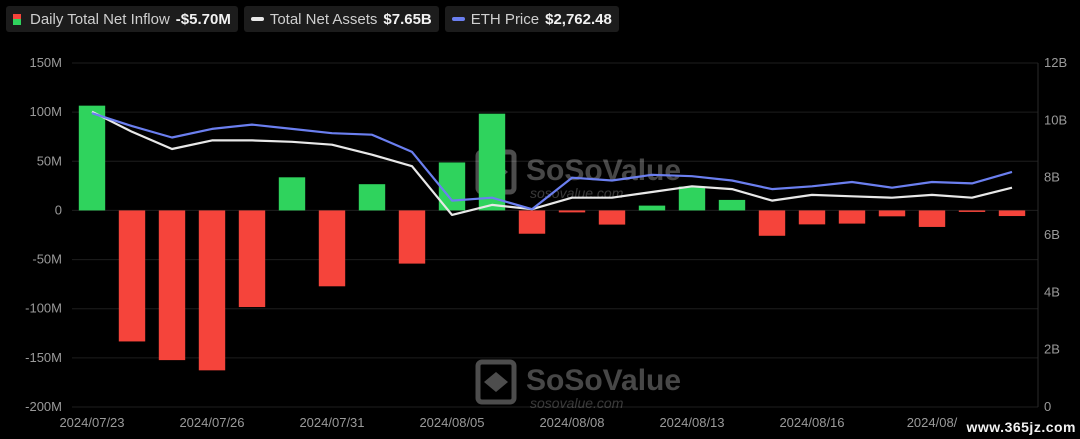  Describe the element at coordinates (932, 422) in the screenshot. I see `x-axis-tick: 2024/08/` at that location.